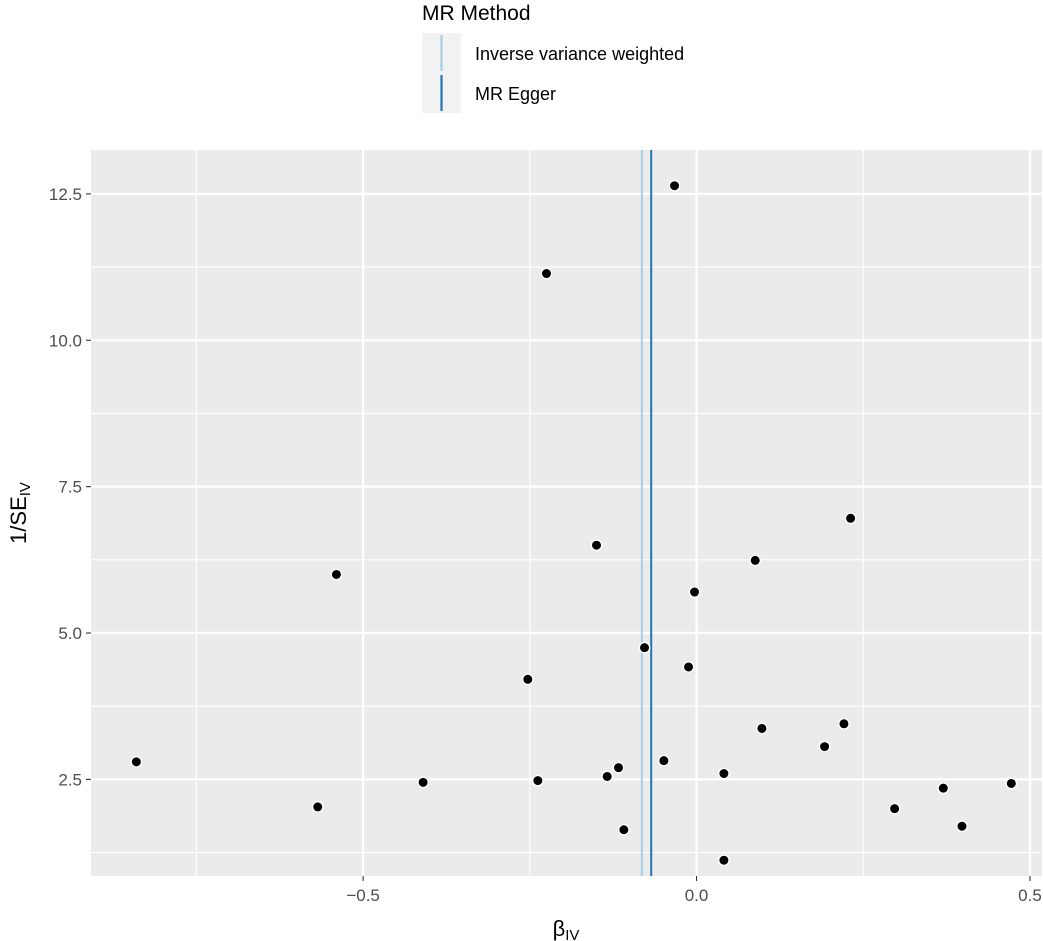 This screenshot has height=941, width=1043. I want to click on y-tick-label: 10.0, so click(65, 340).